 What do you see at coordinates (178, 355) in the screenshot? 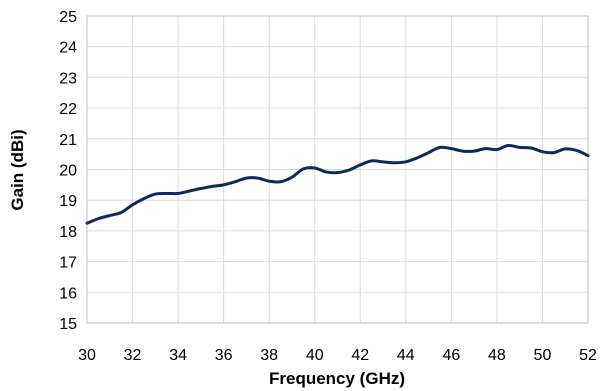
I see `x-tick-label: 34` at bounding box center [178, 355].